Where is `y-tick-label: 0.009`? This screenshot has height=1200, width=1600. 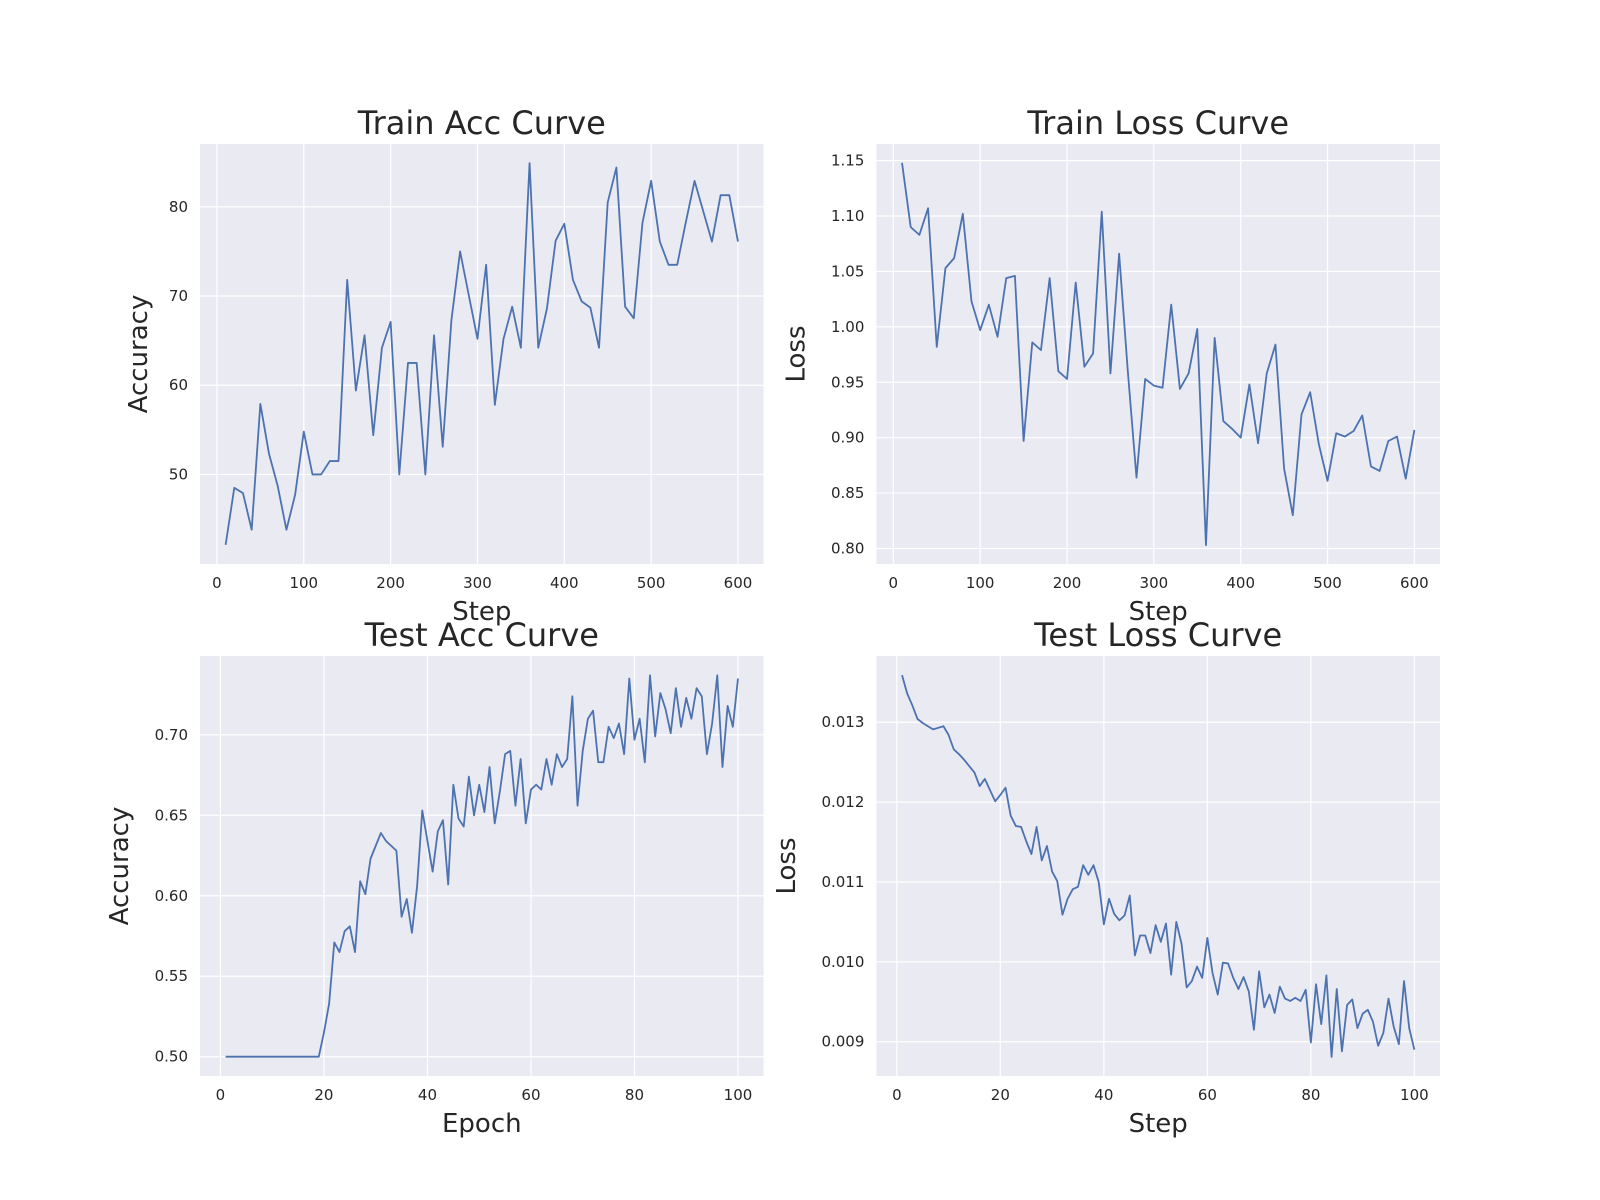
y-tick-label: 0.009 is located at coordinates (842, 1042).